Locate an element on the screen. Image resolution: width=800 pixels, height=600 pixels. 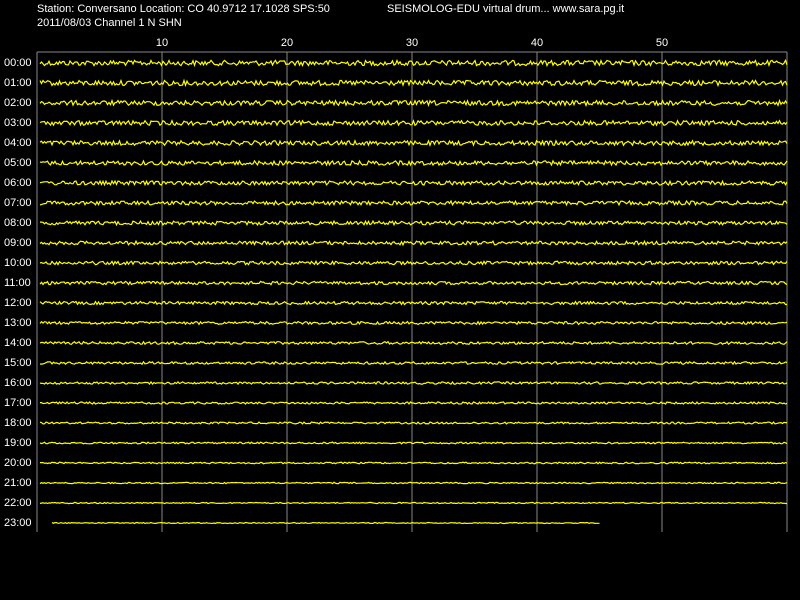
row-label: 10:00 is located at coordinates (18, 263).